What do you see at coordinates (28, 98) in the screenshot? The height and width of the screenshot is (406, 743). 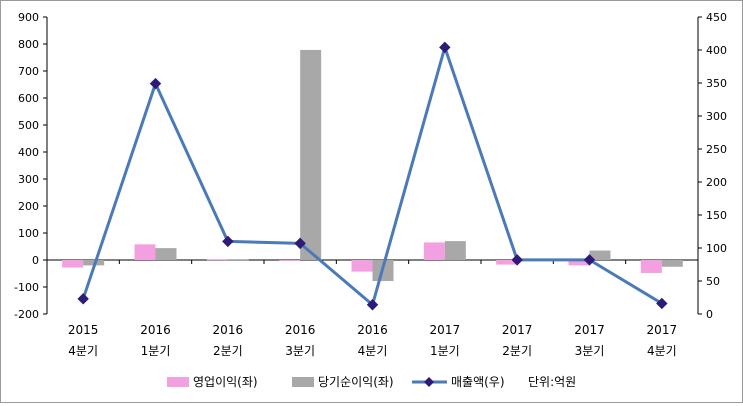 I see `left-tick-label: 600` at bounding box center [28, 98].